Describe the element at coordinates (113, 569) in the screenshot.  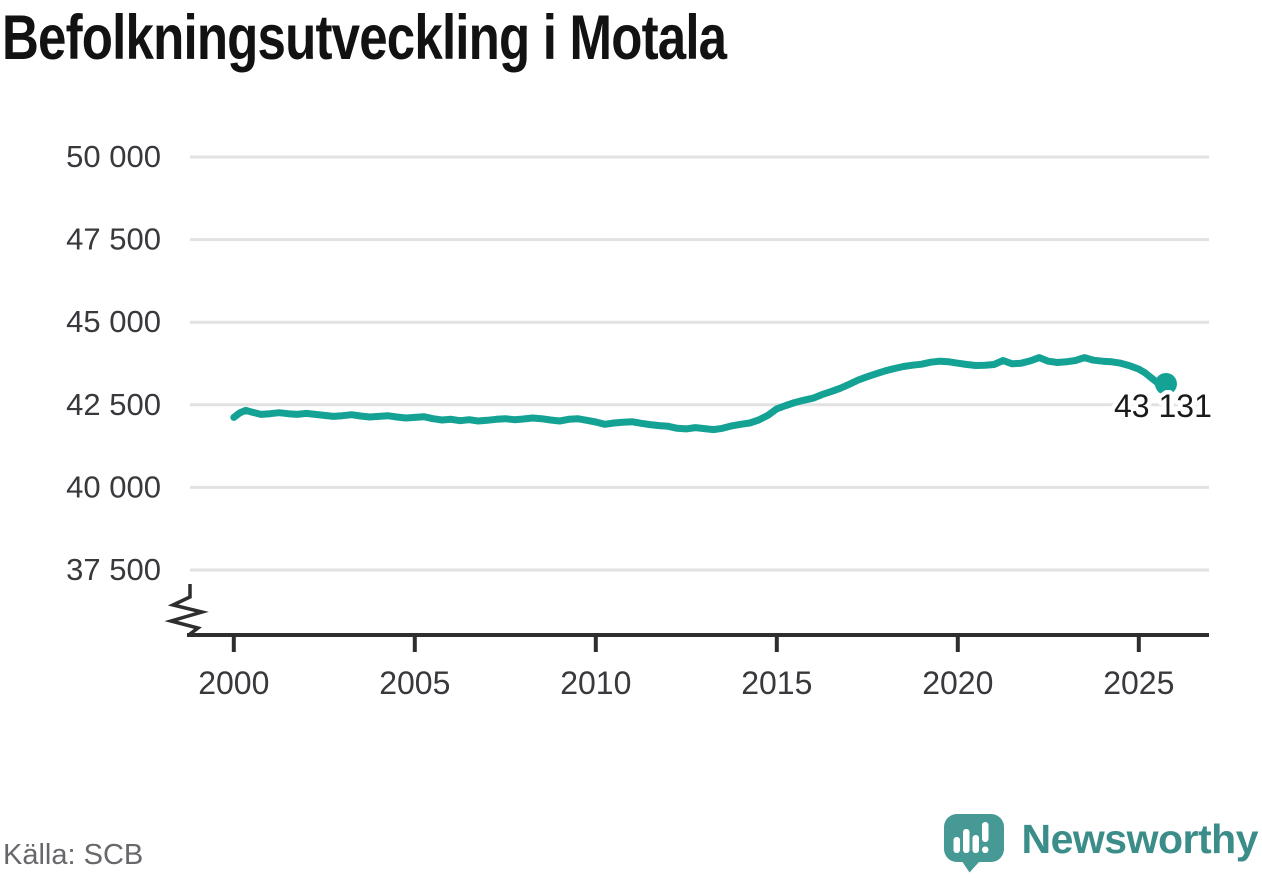
I see `y-axis-tick-label: 37 500` at that location.